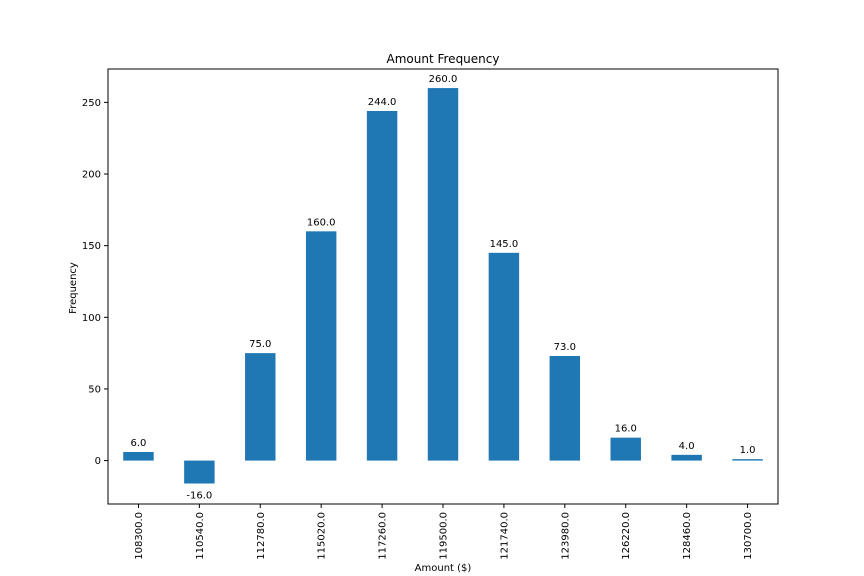 This screenshot has height=576, width=864. I want to click on x-tick-label: 128460.0, so click(687, 536).